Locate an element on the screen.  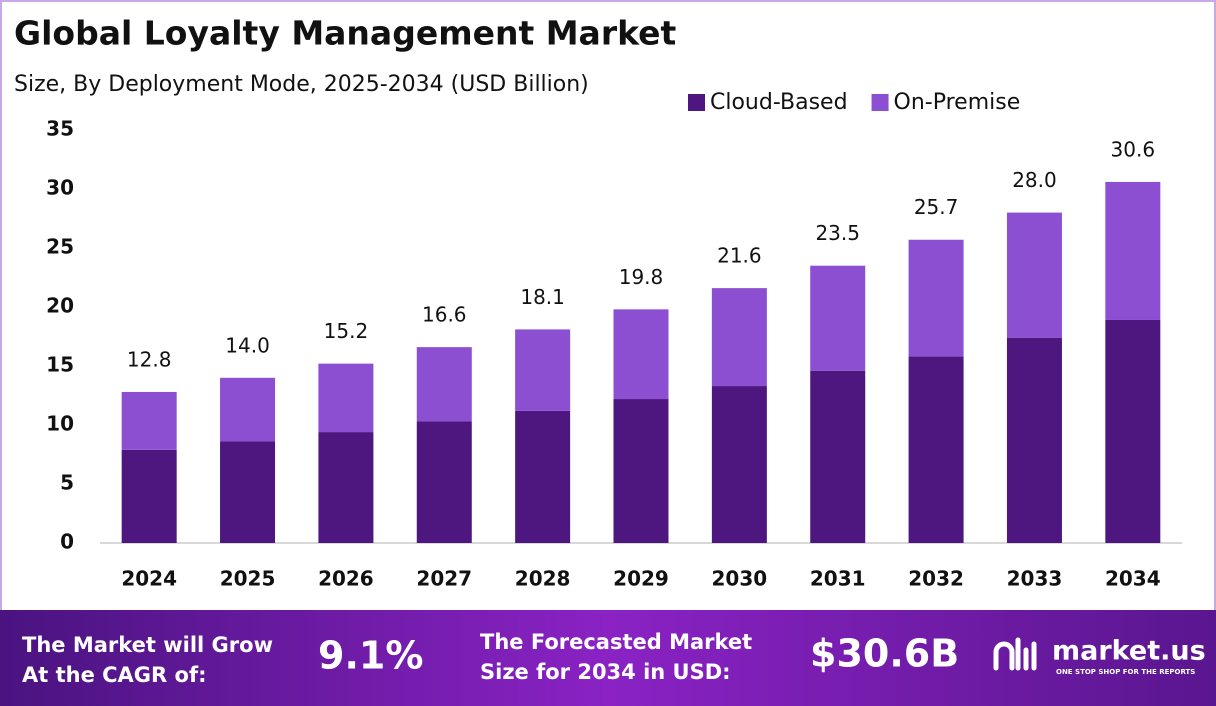
x-tick-label: 2034 is located at coordinates (1133, 579).